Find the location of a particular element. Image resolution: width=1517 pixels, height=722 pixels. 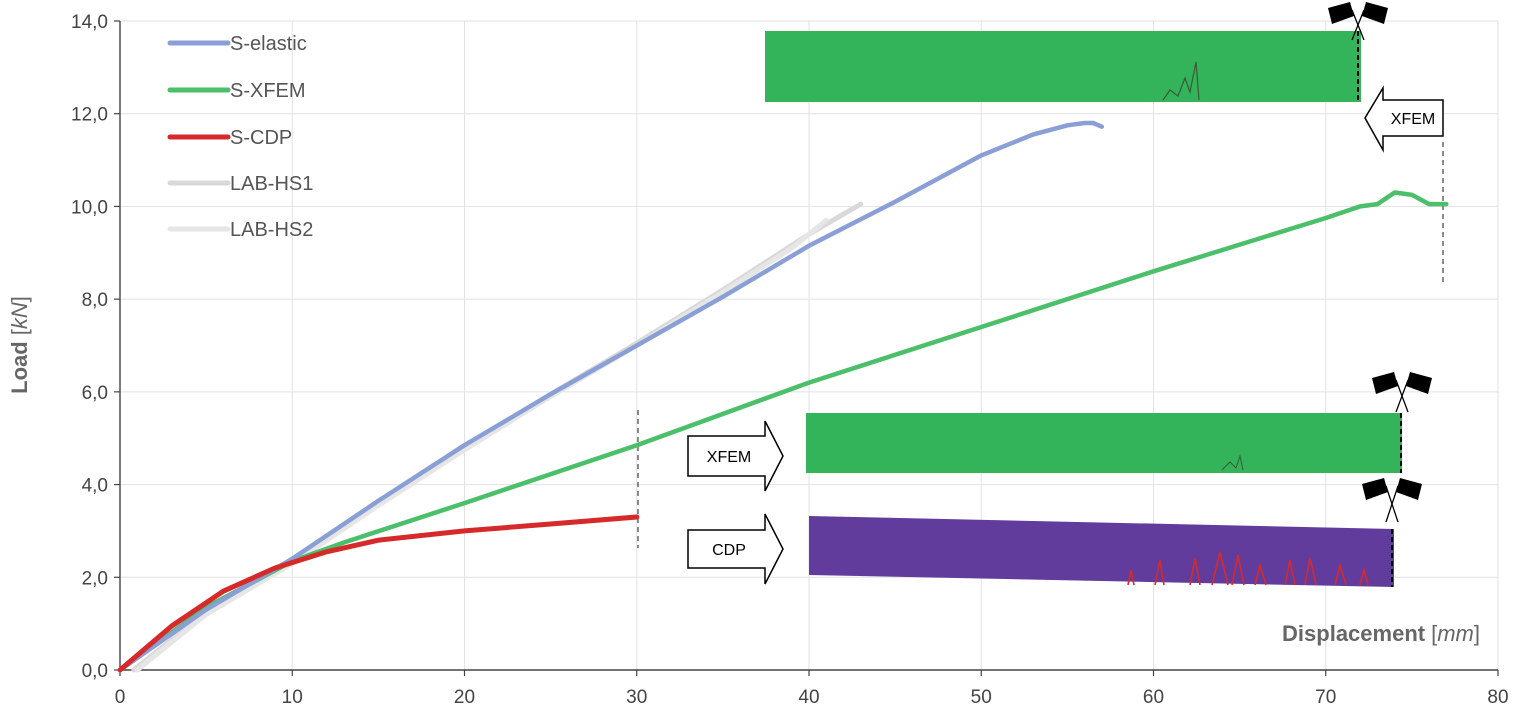

x-tick-label: 40 is located at coordinates (808, 697).